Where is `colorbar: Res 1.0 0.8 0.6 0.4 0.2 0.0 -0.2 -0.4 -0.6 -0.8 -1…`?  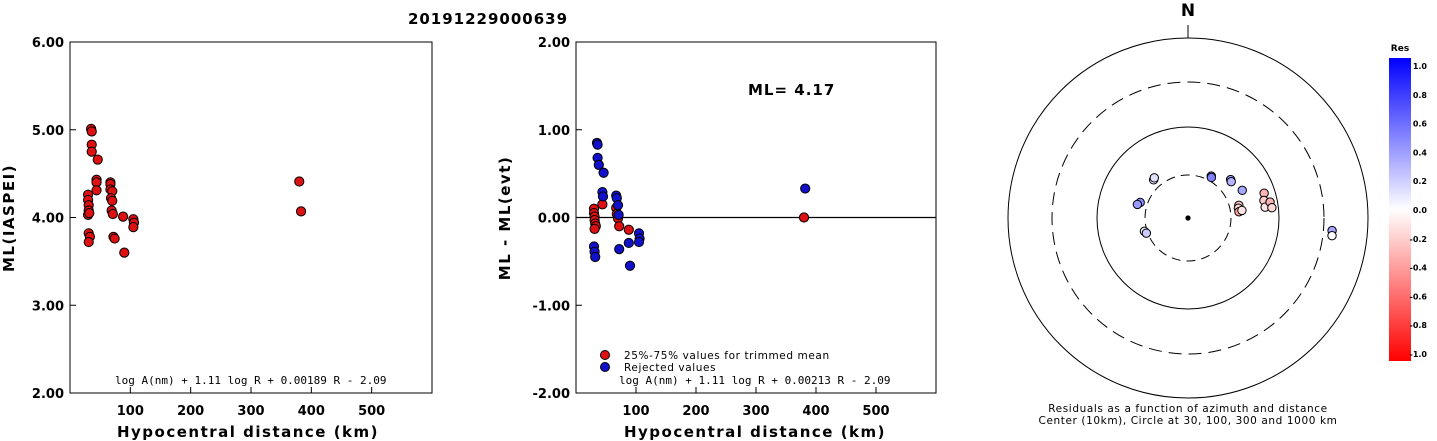
colorbar: Res 1.0 0.8 0.6 0.4 0.2 0.0 -0.2 -0.4 -0.6 -0.8 -1… is located at coordinates (1408, 202).